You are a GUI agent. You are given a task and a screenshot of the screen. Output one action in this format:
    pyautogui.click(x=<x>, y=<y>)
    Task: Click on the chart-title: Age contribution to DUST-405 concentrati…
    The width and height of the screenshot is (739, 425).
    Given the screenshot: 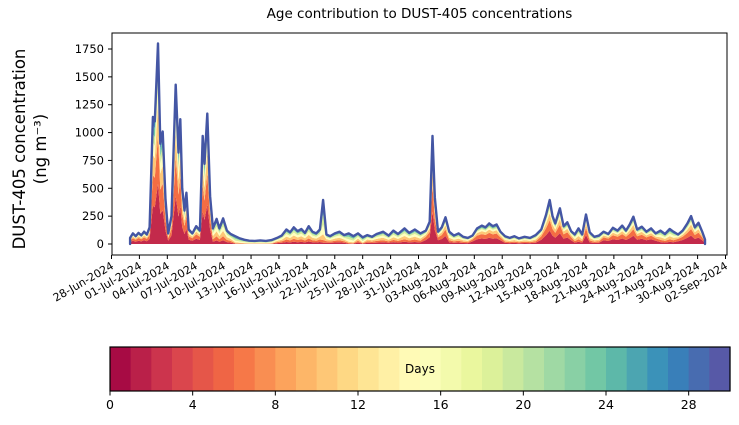 What is the action you would take?
    pyautogui.click(x=419, y=14)
    